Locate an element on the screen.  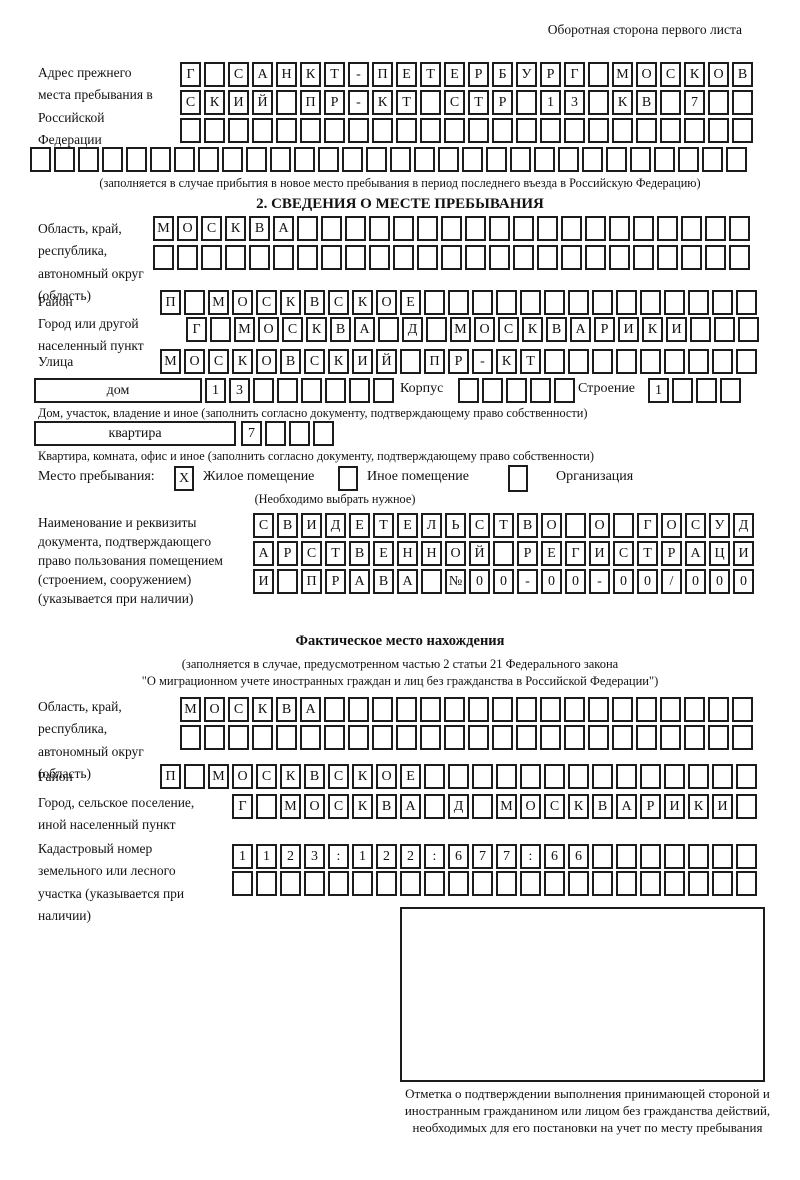
char-box: : is located at coordinates (434, 856).